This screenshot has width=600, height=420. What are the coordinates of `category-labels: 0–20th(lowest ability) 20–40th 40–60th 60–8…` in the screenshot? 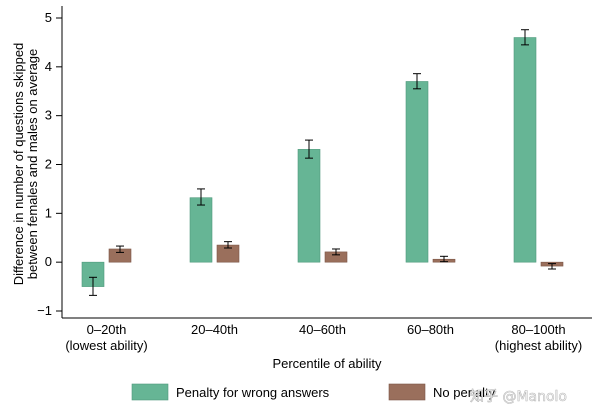 It's located at (323, 337).